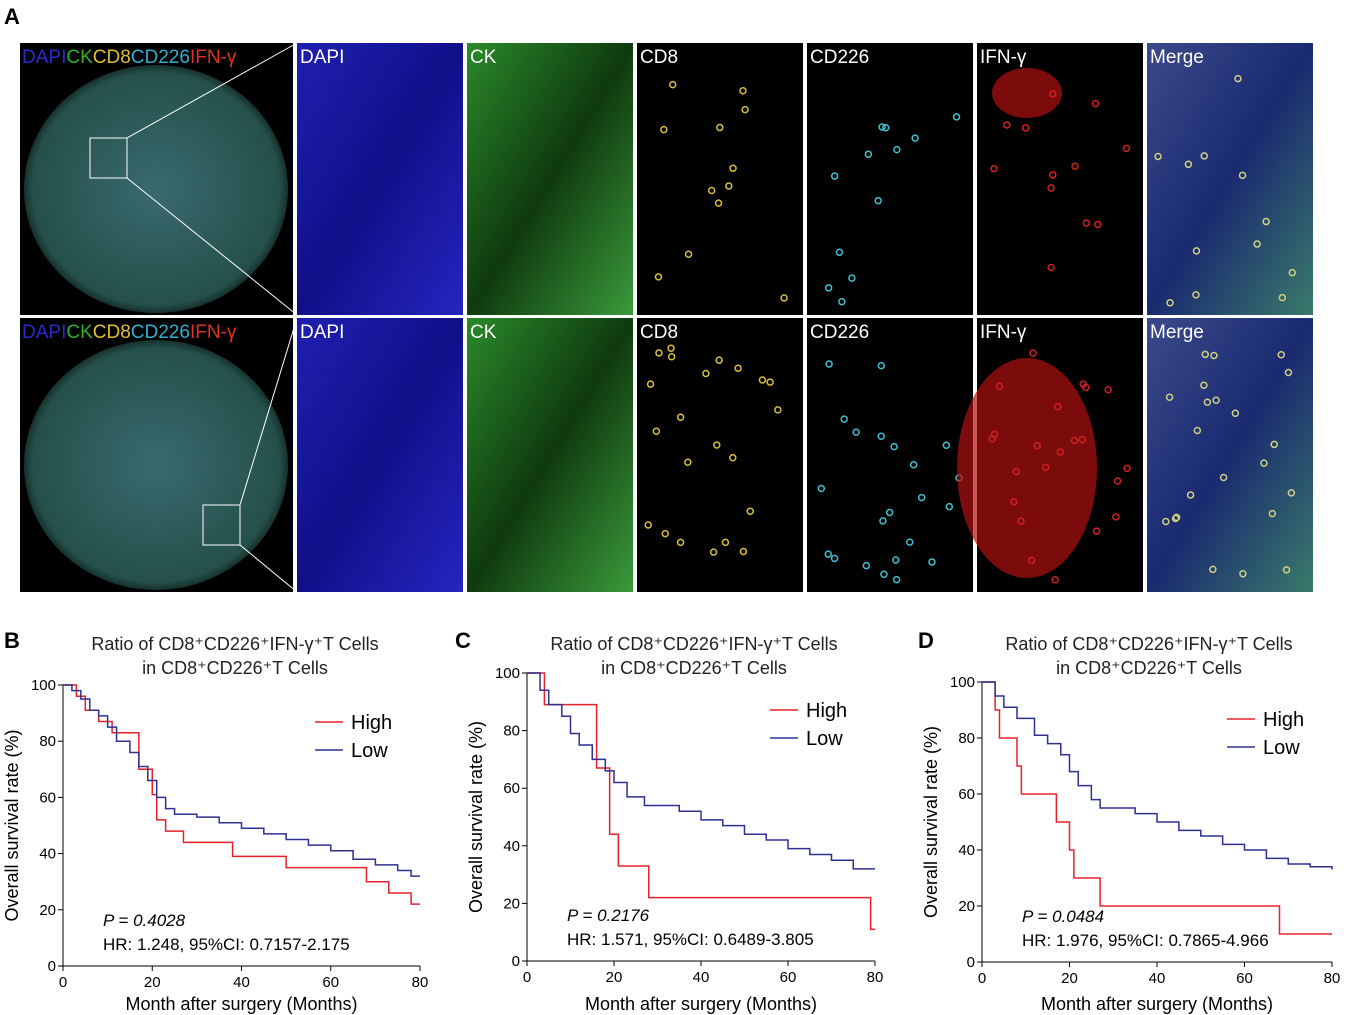 The image size is (1346, 1015). I want to click on zoom-box, so click(108, 158).